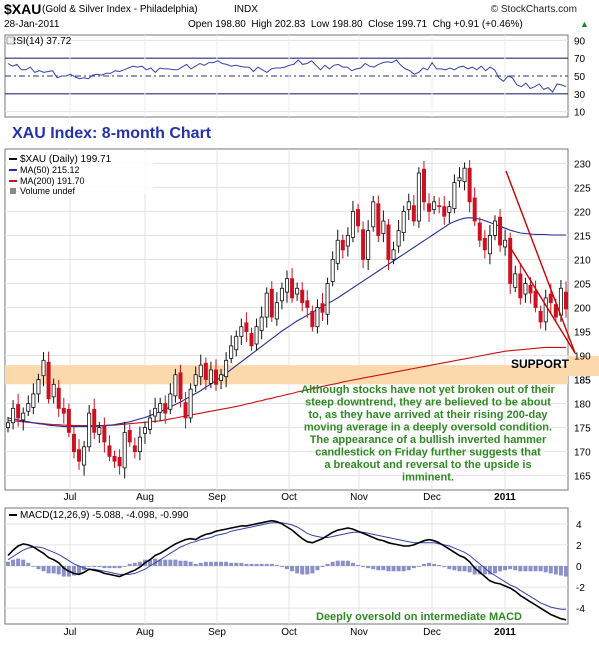 The height and width of the screenshot is (645, 599). Describe the element at coordinates (290, 497) in the screenshot. I see `month-axis-main: Jul Aug Sep Oct Nov Dec 2011` at that location.